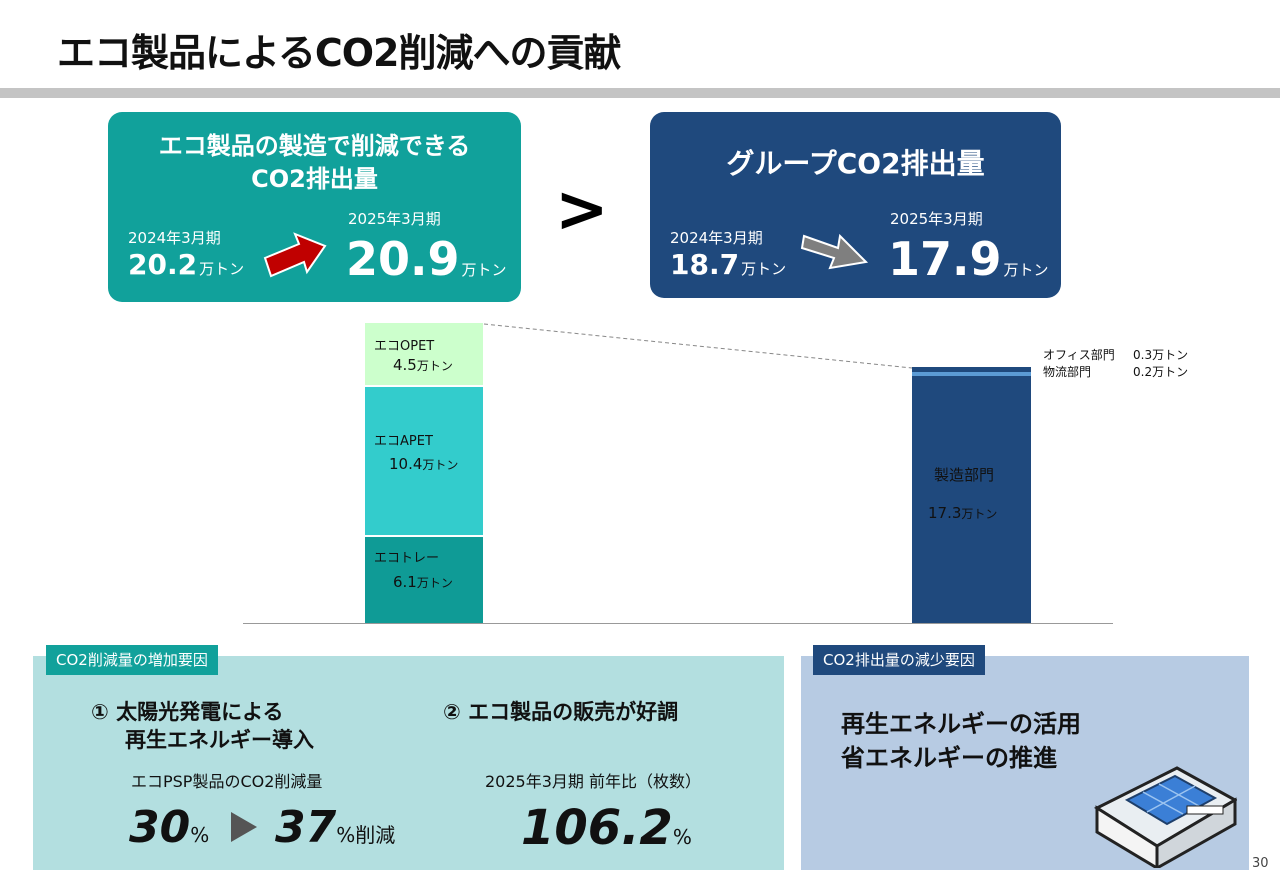 The height and width of the screenshot is (886, 1280). What do you see at coordinates (405, 582) in the screenshot?
I see `eco-tray-value: 6.1` at bounding box center [405, 582].